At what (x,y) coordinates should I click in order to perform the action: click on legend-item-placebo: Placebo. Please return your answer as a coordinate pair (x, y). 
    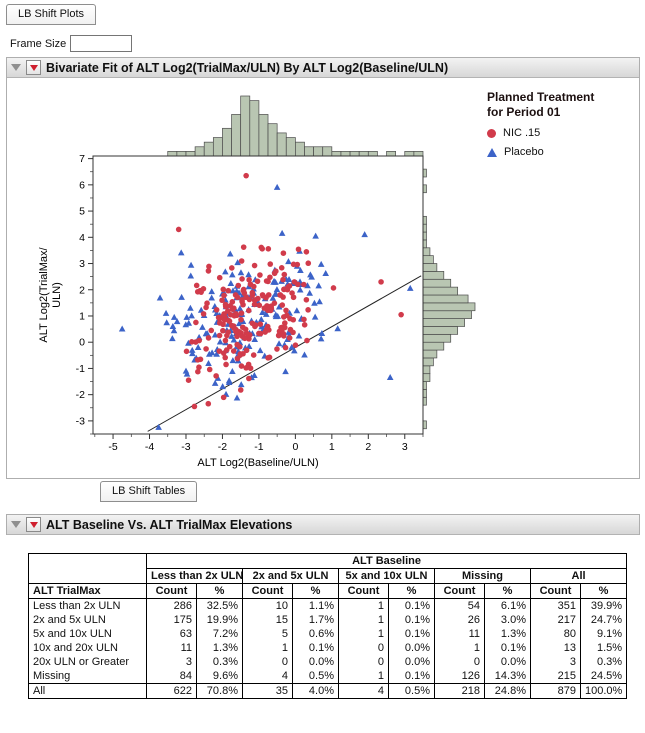
    Looking at the image, I should click on (540, 152).